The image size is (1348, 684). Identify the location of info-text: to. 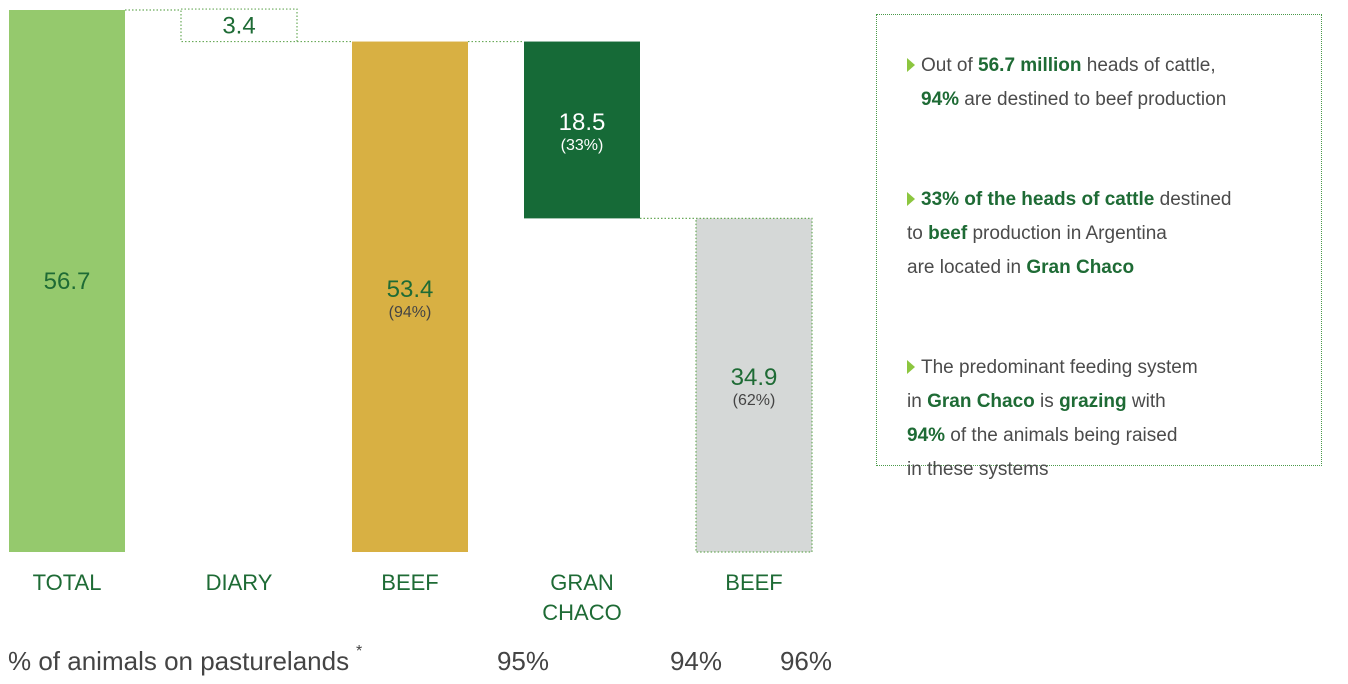
(918, 233).